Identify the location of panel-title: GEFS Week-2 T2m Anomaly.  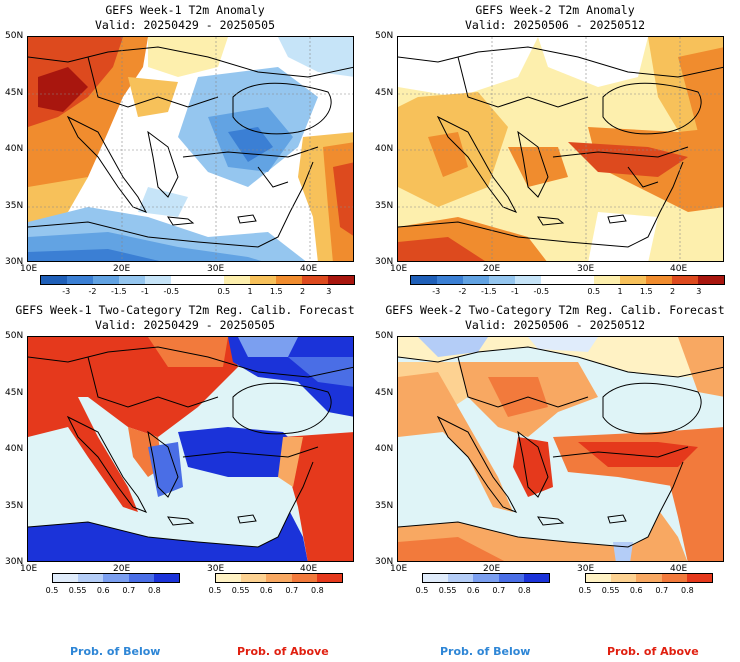
(555, 10).